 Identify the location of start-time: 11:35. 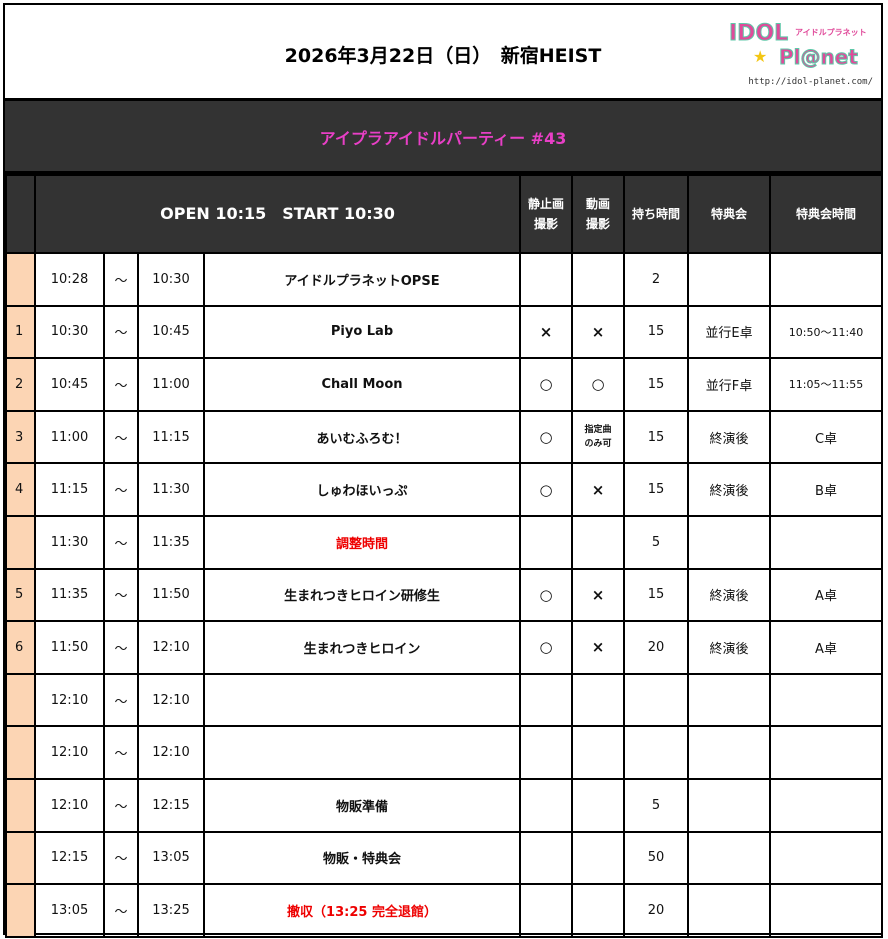
(69, 595).